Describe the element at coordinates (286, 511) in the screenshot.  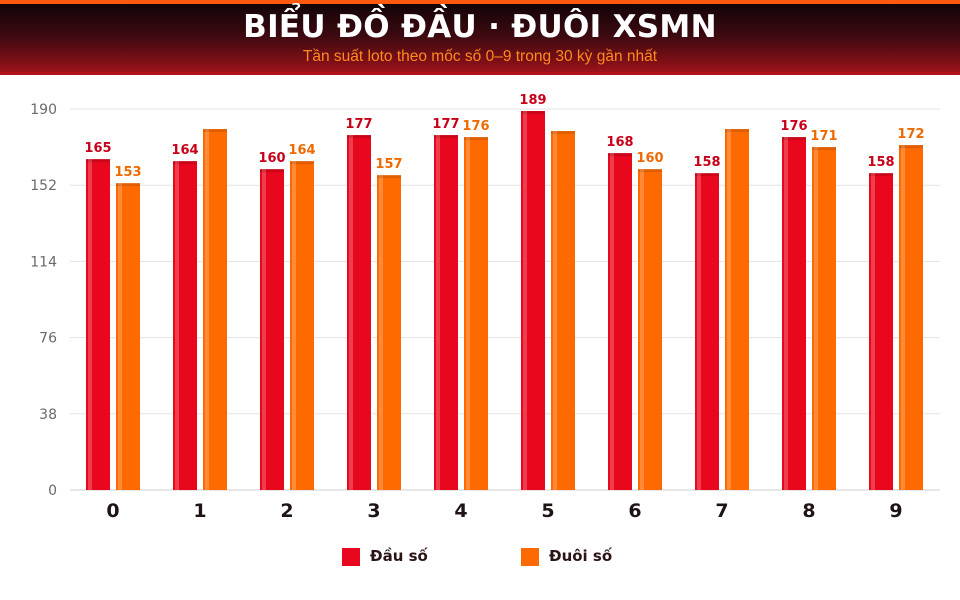
I see `x-tick-label: 2` at that location.